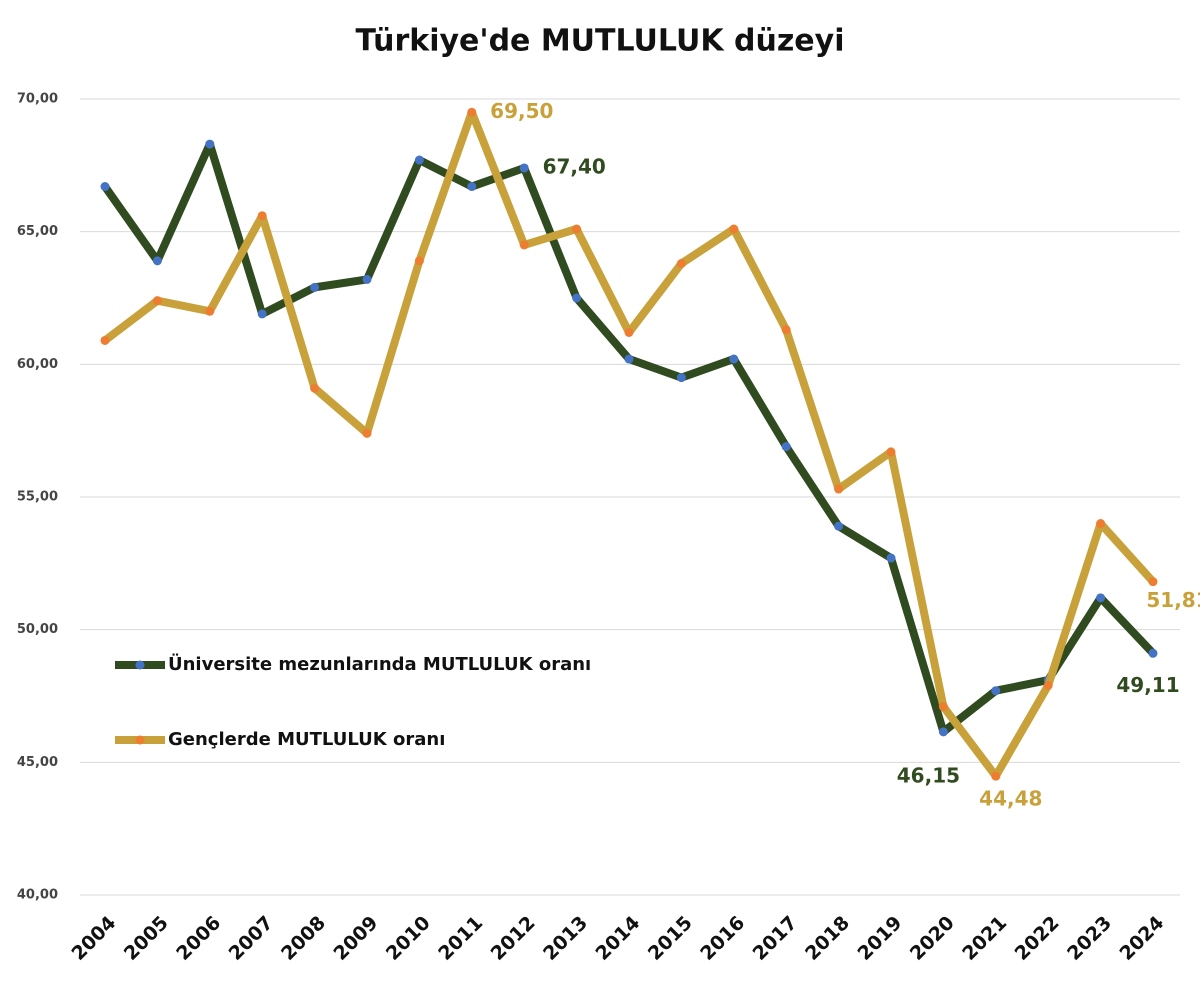  What do you see at coordinates (928, 775) in the screenshot?
I see `data-label: 46,15` at bounding box center [928, 775].